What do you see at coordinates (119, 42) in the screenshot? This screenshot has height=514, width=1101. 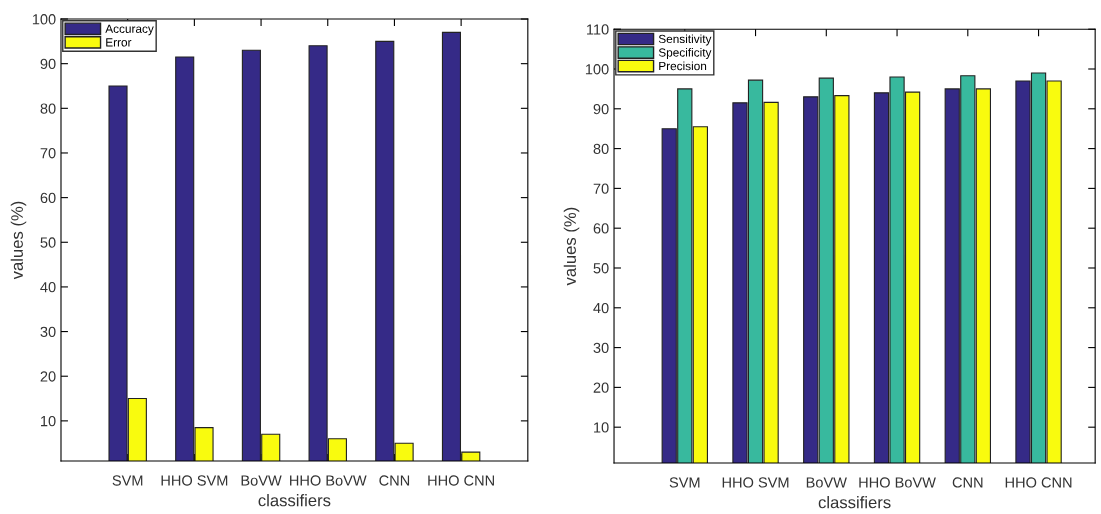 I see `legend-label: Error` at bounding box center [119, 42].